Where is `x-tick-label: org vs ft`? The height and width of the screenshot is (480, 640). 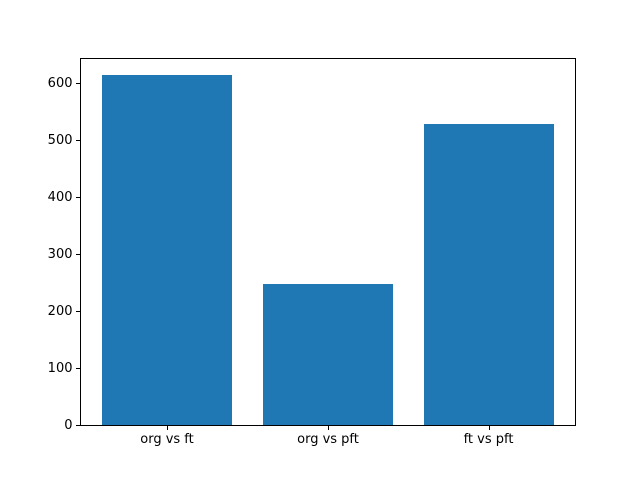 x-tick-label: org vs ft is located at coordinates (167, 439).